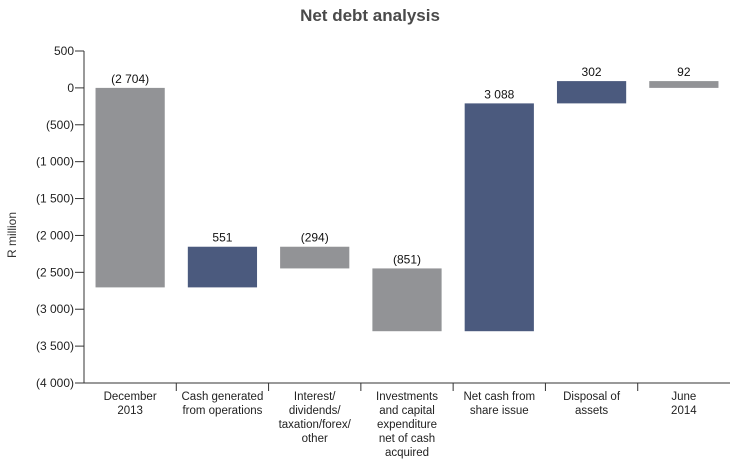 Image resolution: width=740 pixels, height=467 pixels. I want to click on x-category-label-line: Disposal of, so click(592, 397).